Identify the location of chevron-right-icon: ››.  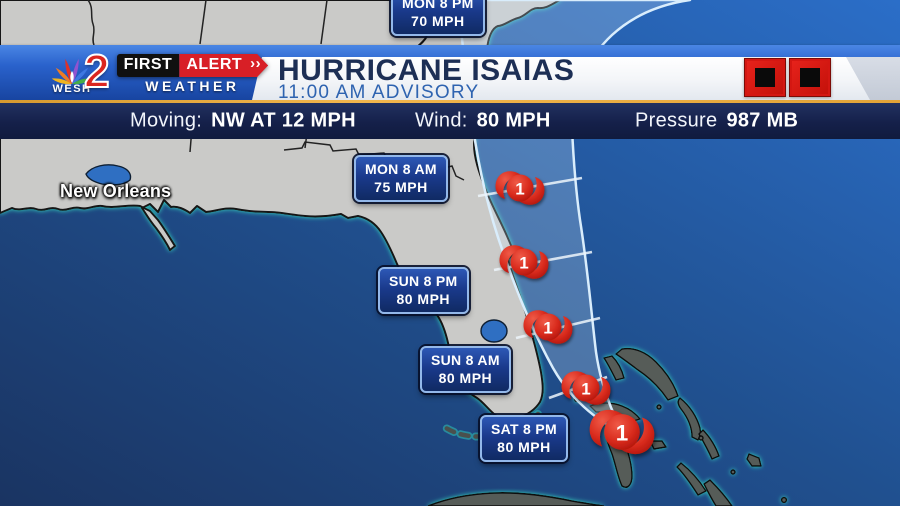
(256, 63).